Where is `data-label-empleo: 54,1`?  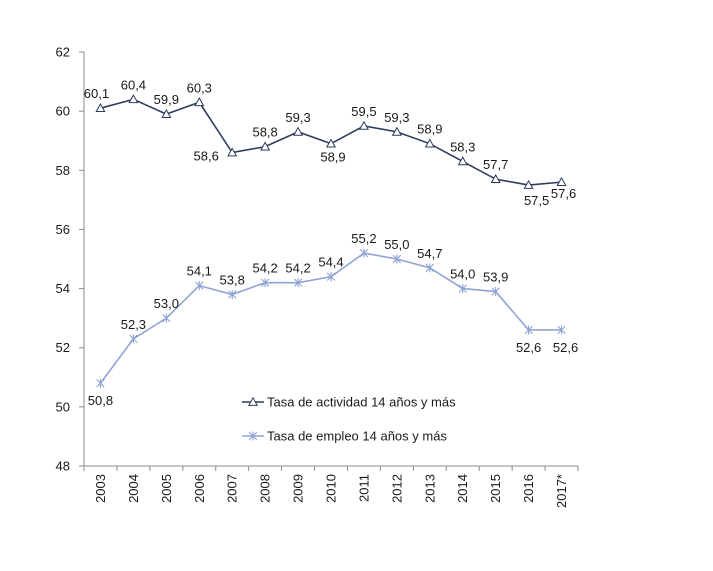
data-label-empleo: 54,1 is located at coordinates (199, 271).